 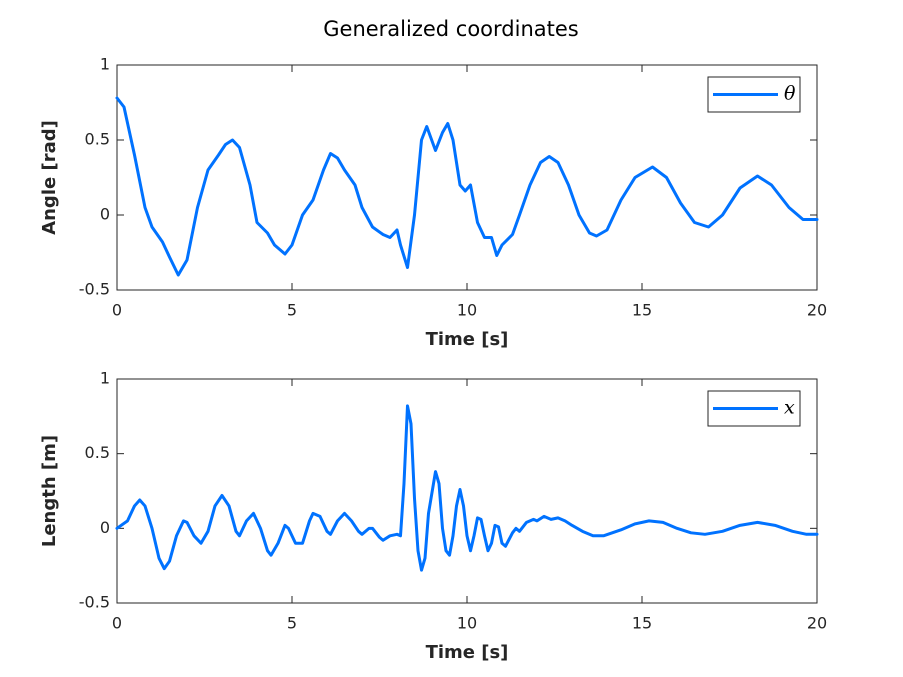 What do you see at coordinates (789, 408) in the screenshot?
I see `legend-label: x` at bounding box center [789, 408].